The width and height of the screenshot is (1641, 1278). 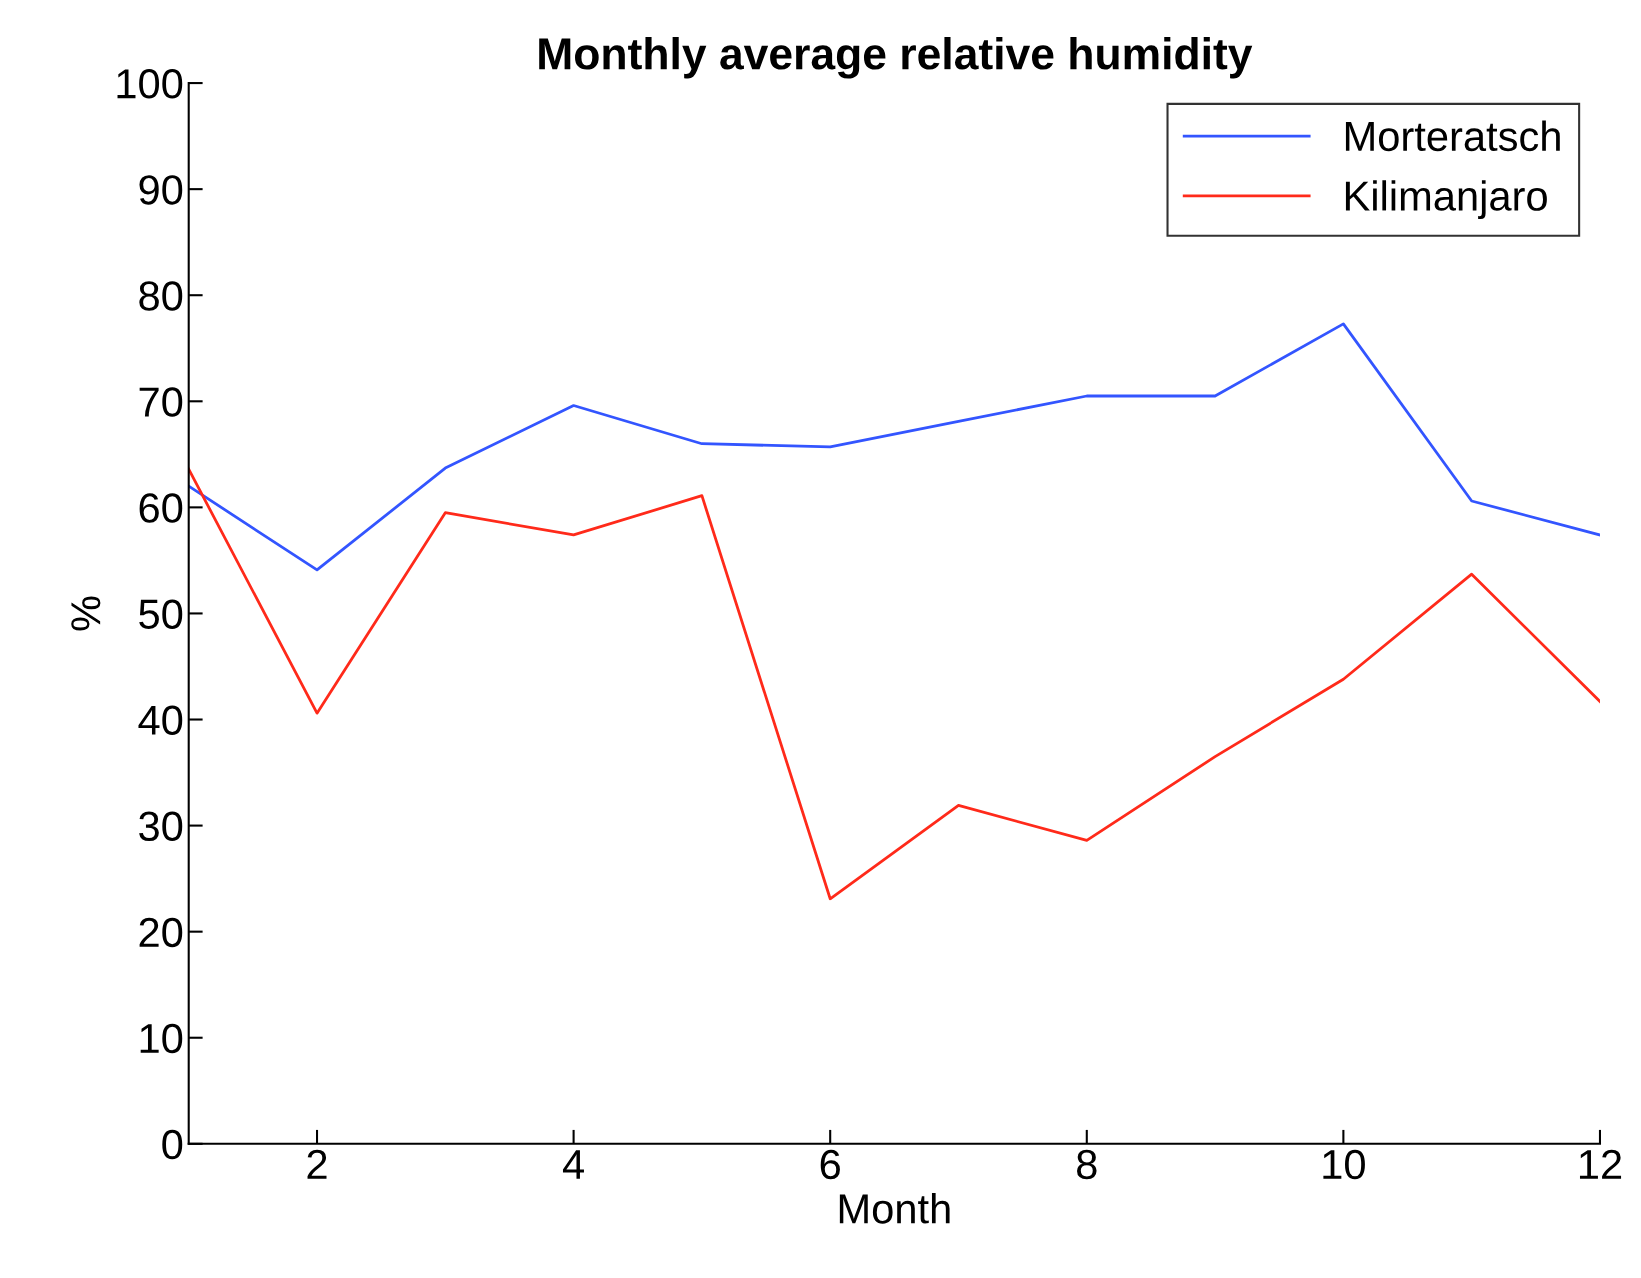 I want to click on legend-label: Kilimanjaro, so click(x=1446, y=200).